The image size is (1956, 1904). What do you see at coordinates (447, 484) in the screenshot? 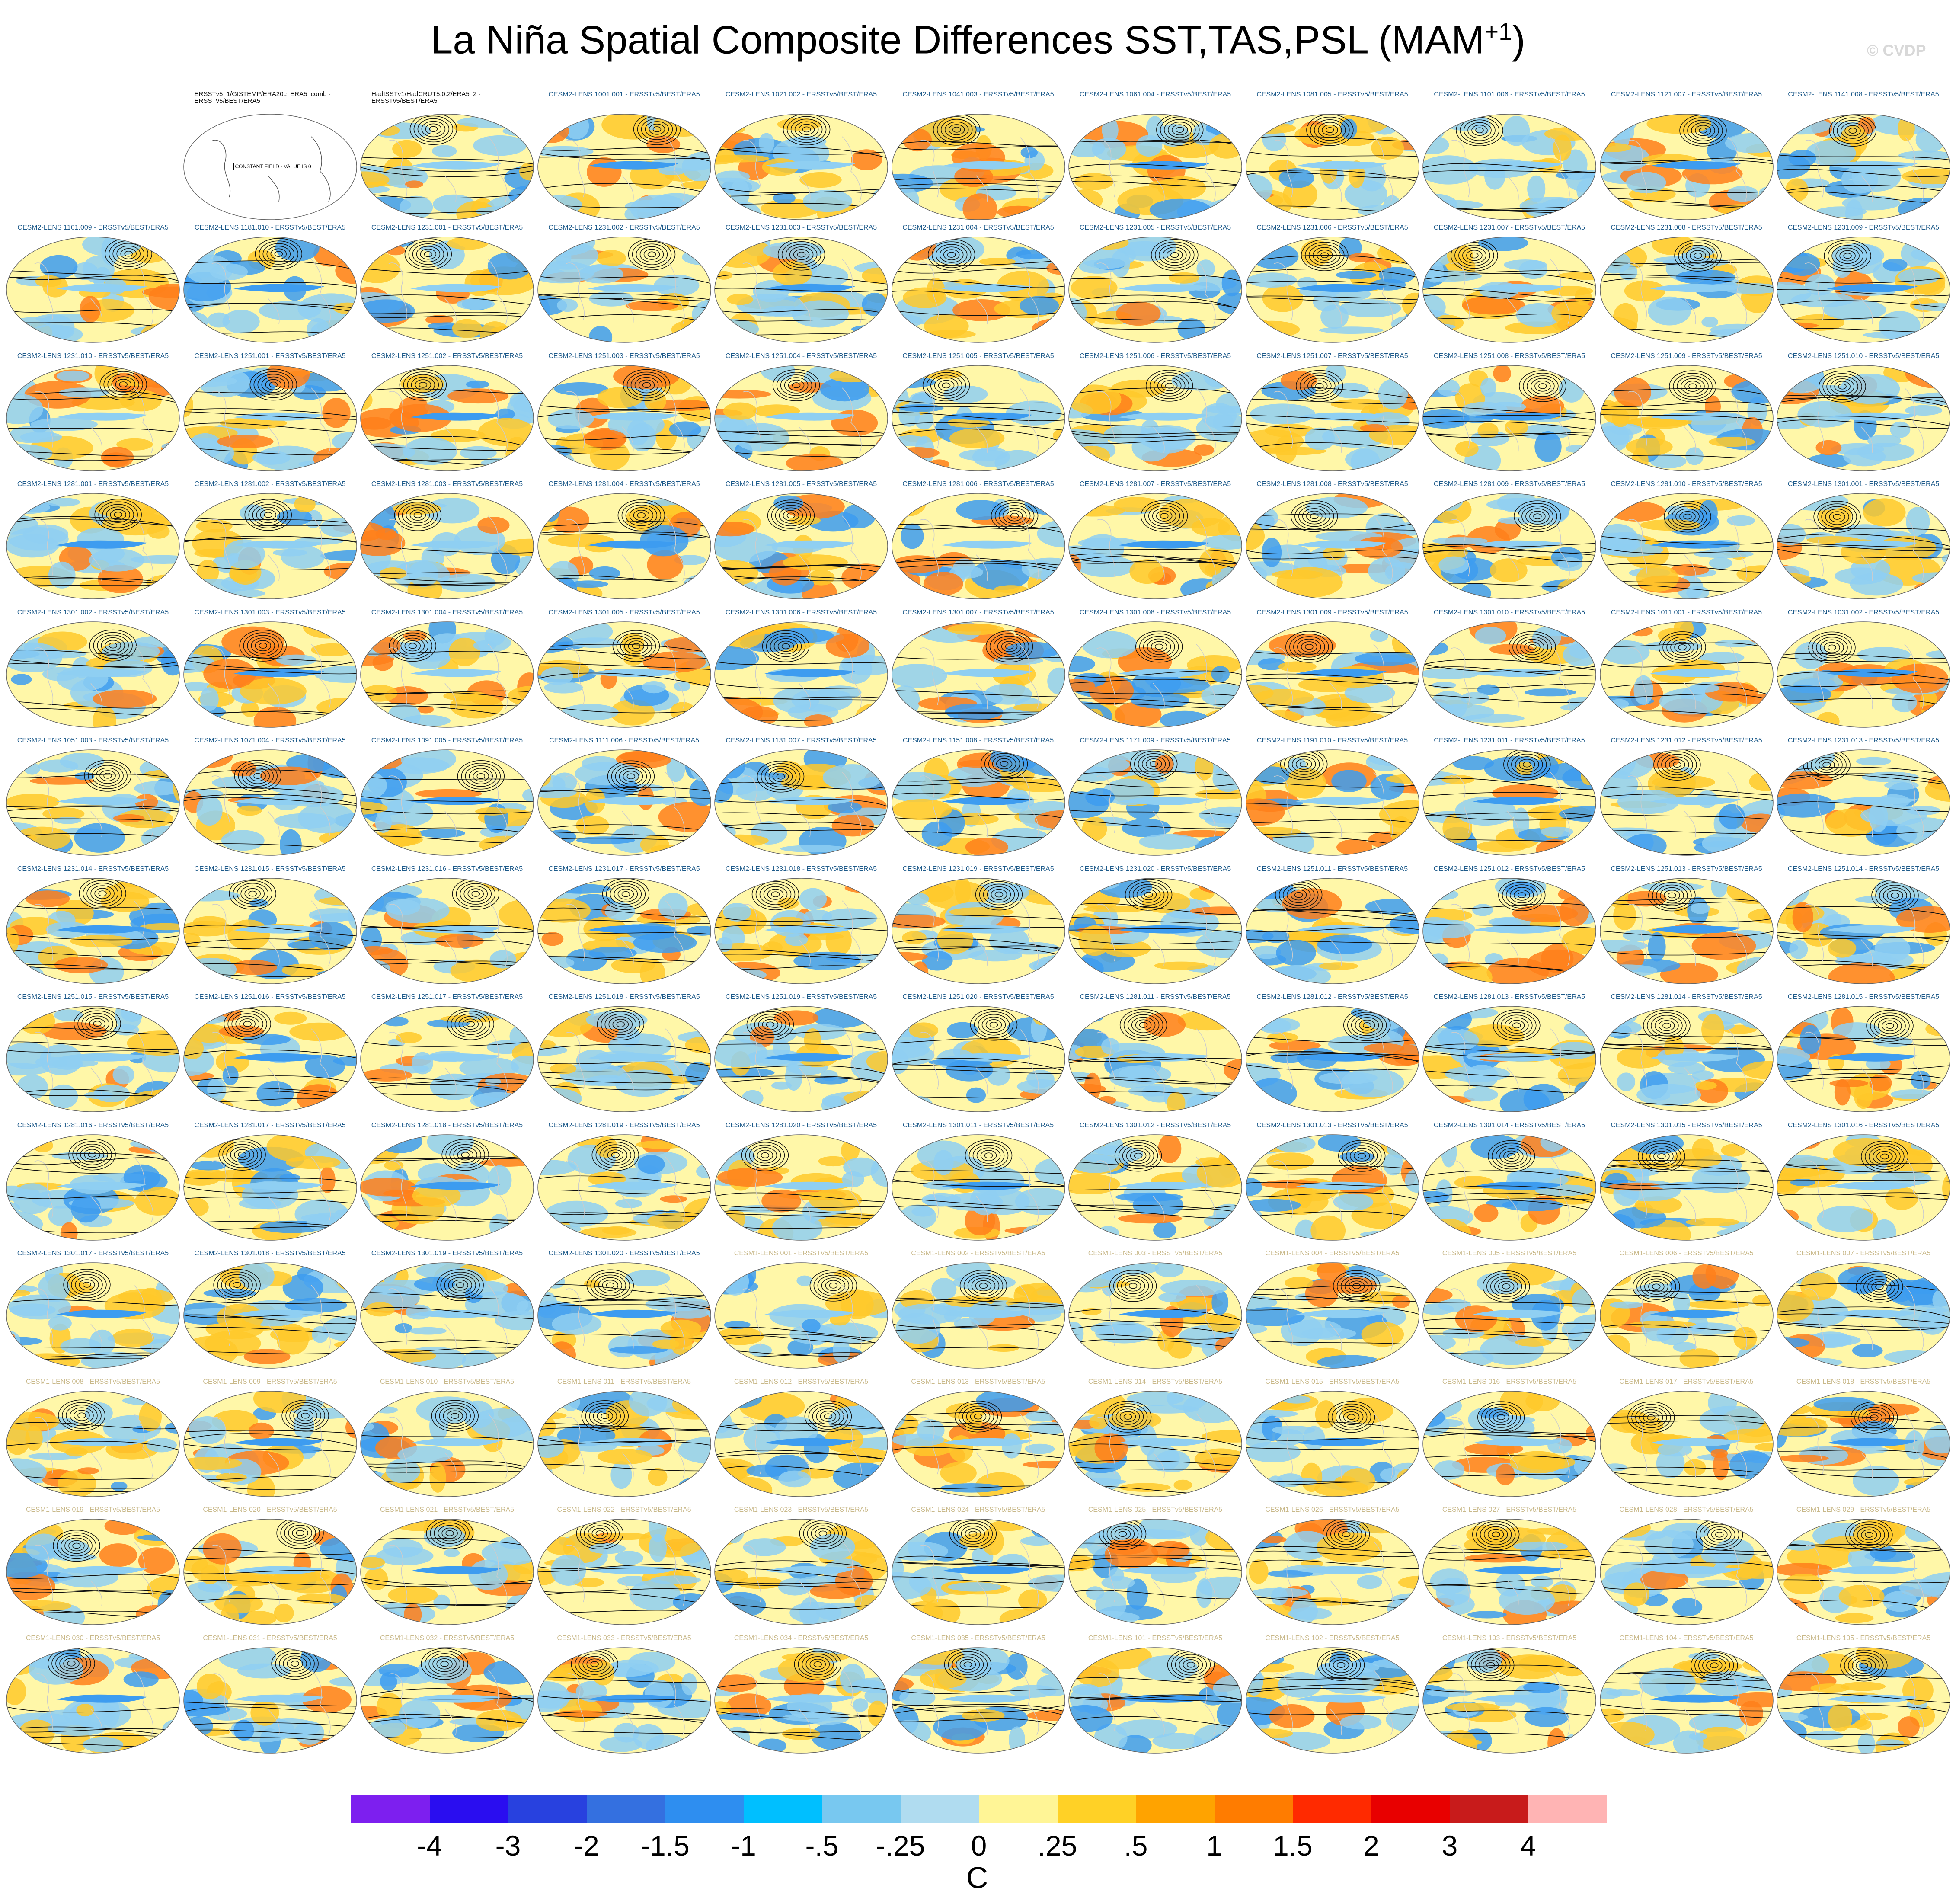
I see `panel-label: CESM2-LENS 1281.003 - ERSSTv5/BEST/ERA5` at bounding box center [447, 484].